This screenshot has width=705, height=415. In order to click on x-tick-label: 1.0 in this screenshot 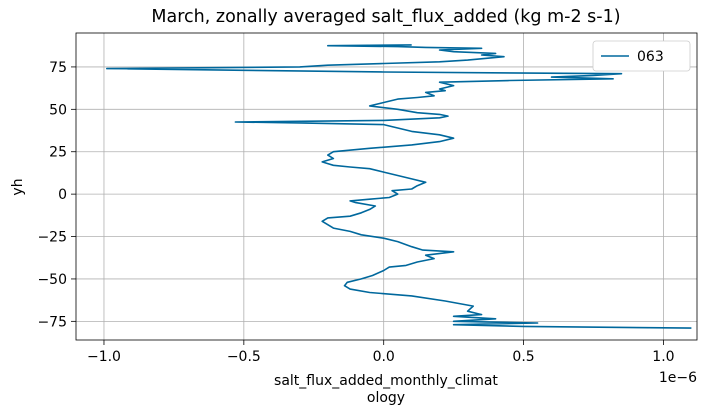, I will do `click(663, 357)`.